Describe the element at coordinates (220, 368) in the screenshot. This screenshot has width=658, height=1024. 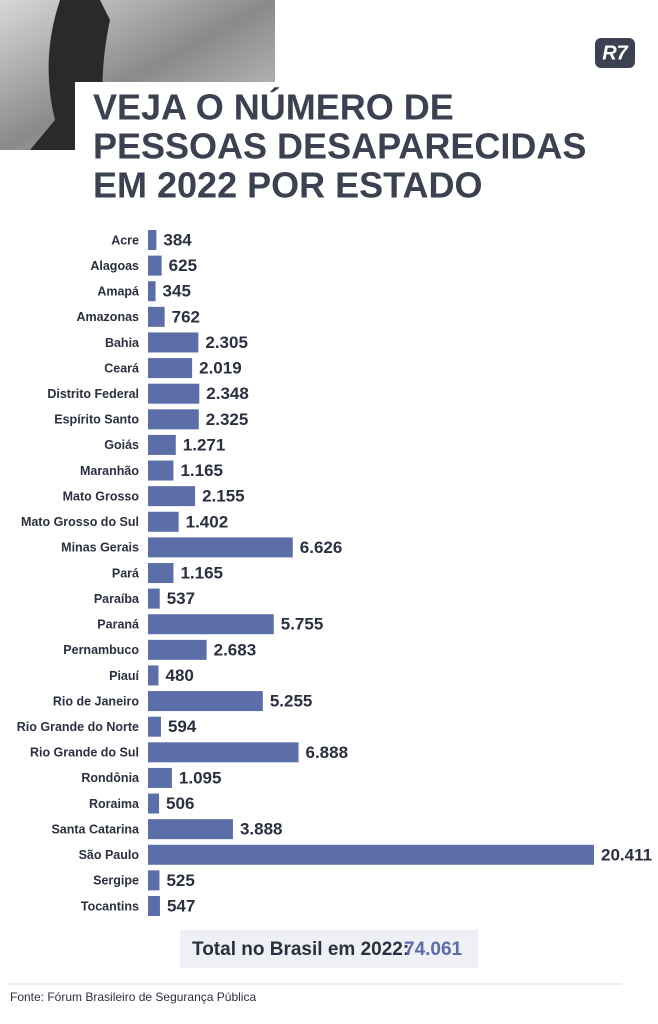
I see `value-label: 2.019` at that location.